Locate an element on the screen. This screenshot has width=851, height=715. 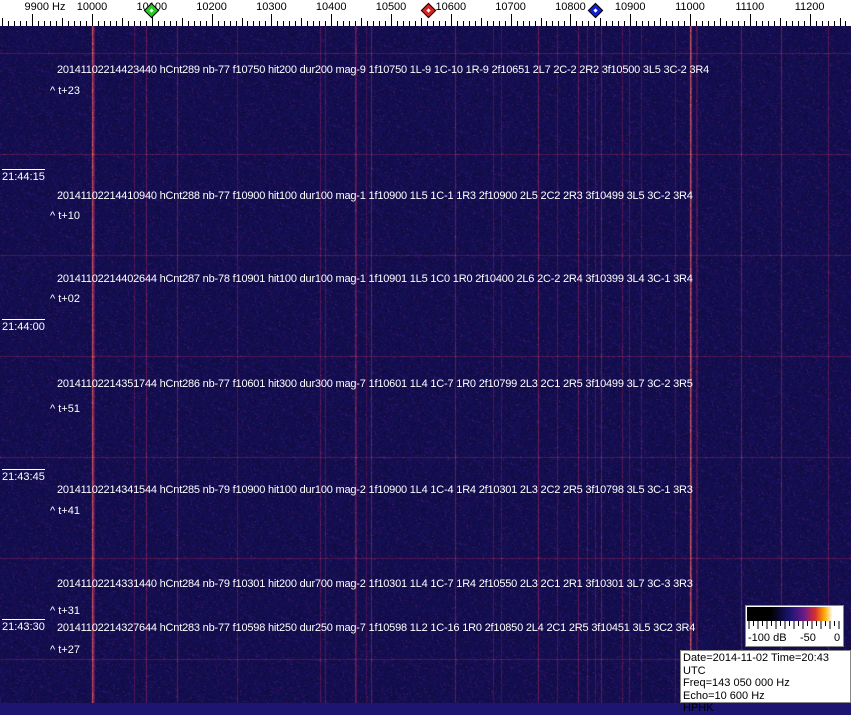
info-echo: Echo=10 600 Hz is located at coordinates (724, 695).